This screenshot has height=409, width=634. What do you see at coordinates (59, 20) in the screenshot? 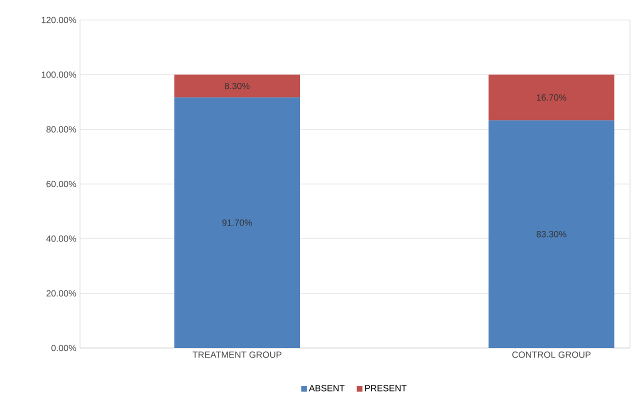
I see `y-tick-label: 120.00%` at bounding box center [59, 20].